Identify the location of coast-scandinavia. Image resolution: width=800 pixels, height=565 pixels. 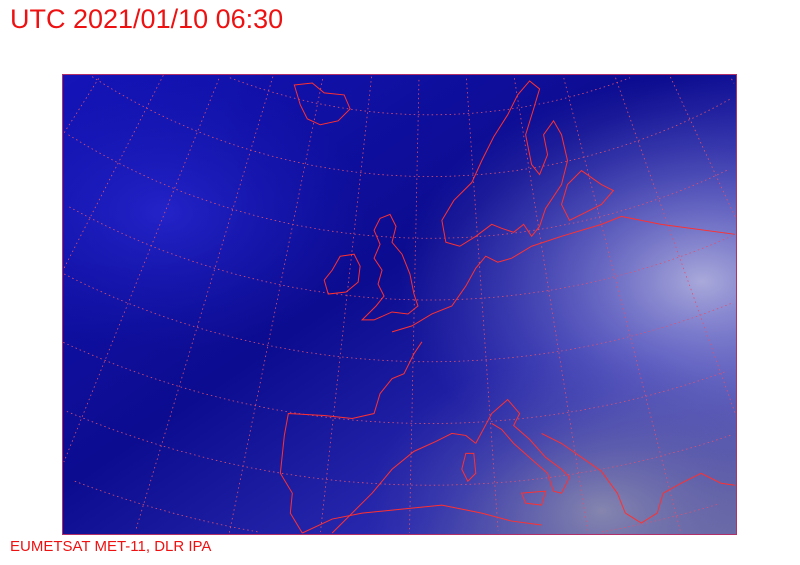
(505, 163).